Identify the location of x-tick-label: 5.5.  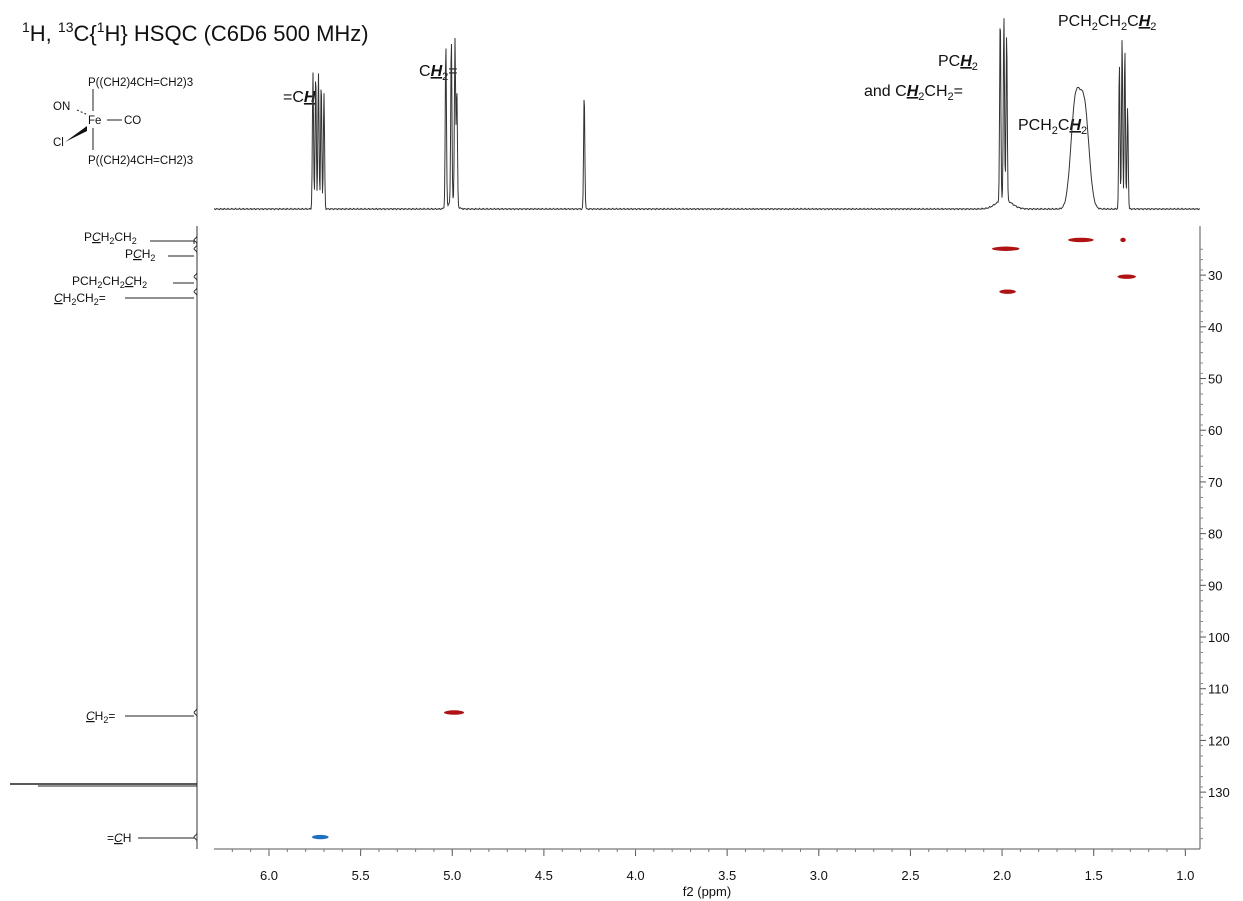
(361, 875).